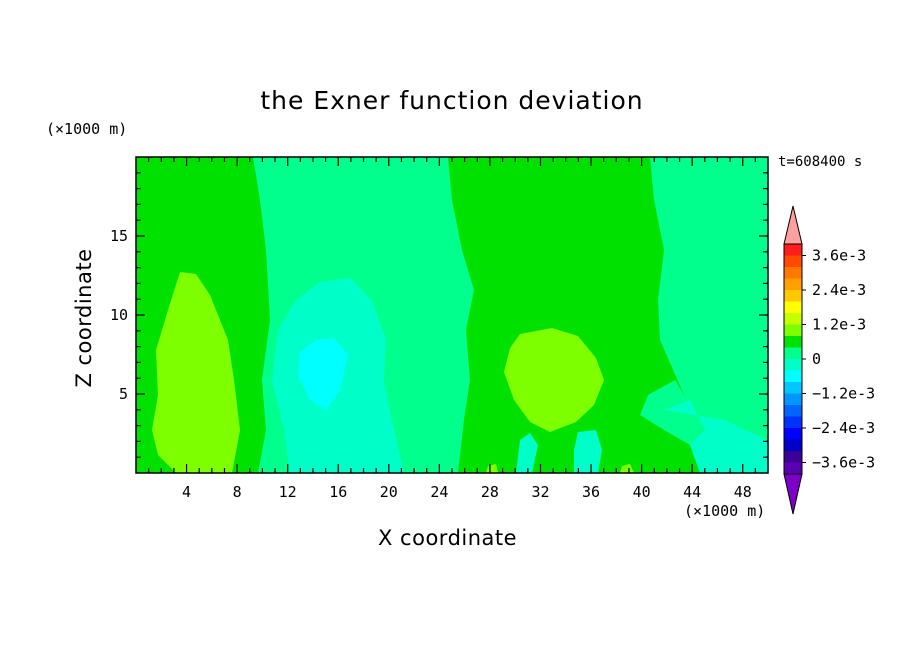 The height and width of the screenshot is (654, 904). Describe the element at coordinates (627, 468) in the screenshot. I see `contour-band-positive-speck-b` at that location.